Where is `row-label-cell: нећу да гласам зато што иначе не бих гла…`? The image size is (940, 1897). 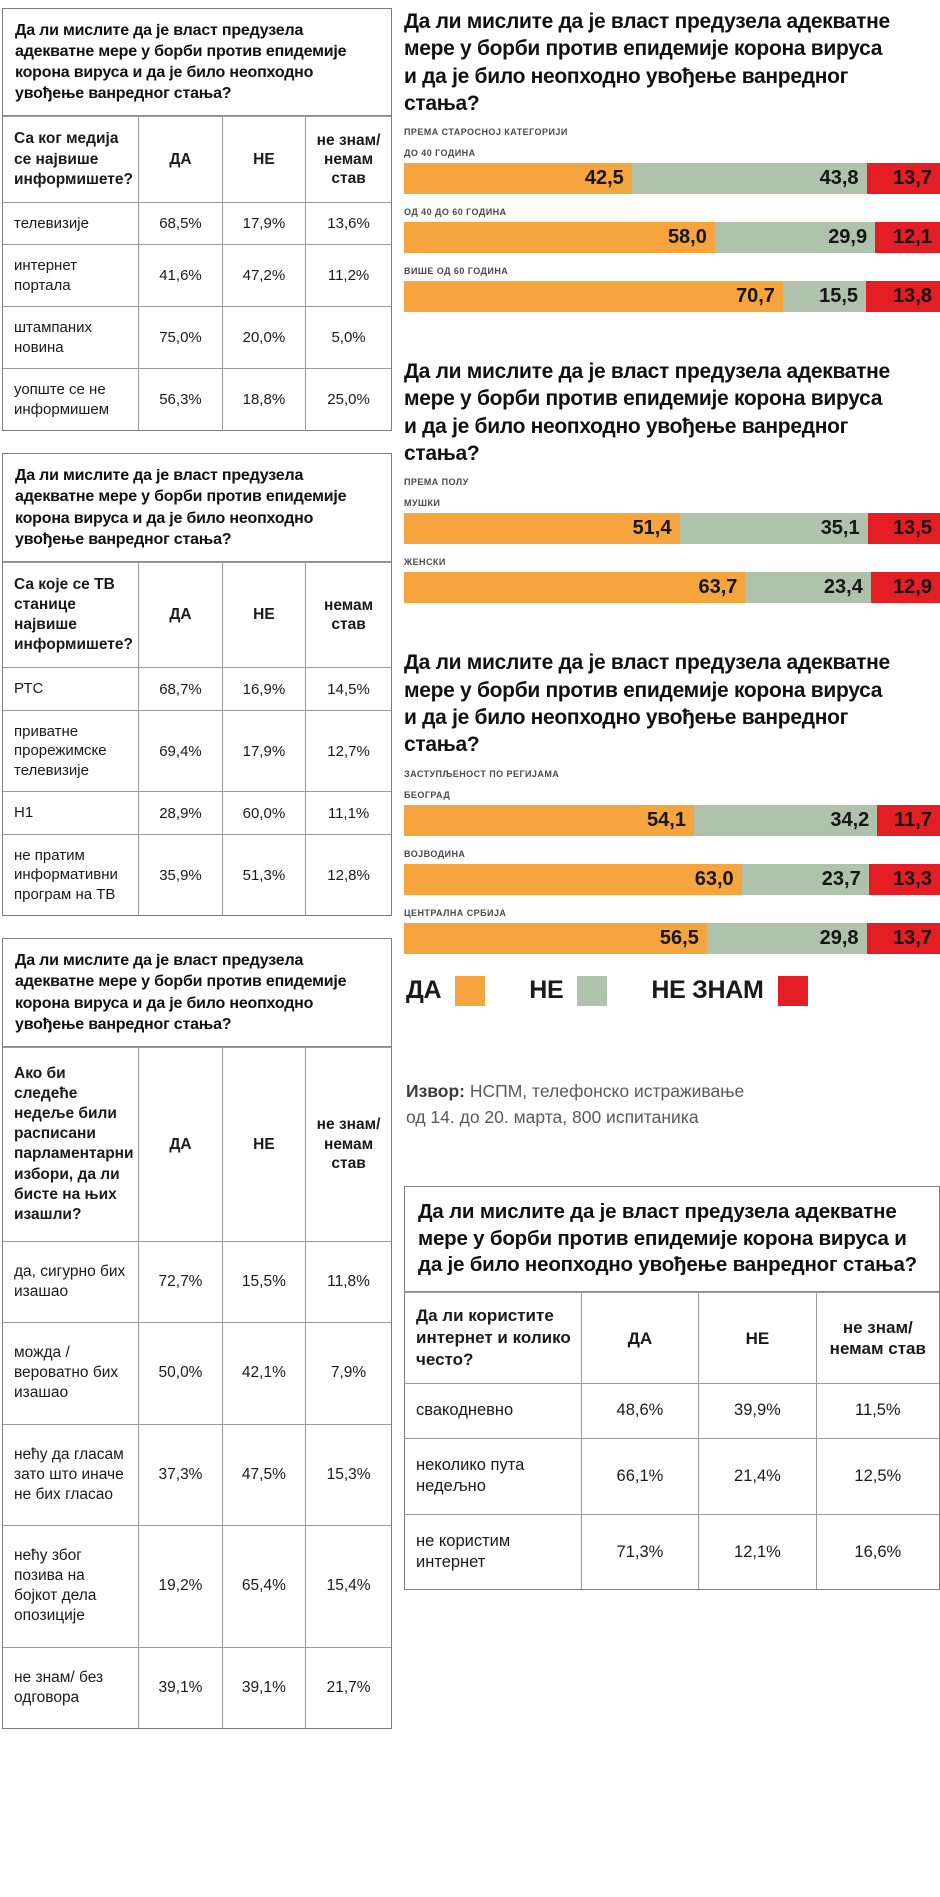 row-label-cell: нећу да гласам зато што иначе не бих гла… is located at coordinates (71, 1475).